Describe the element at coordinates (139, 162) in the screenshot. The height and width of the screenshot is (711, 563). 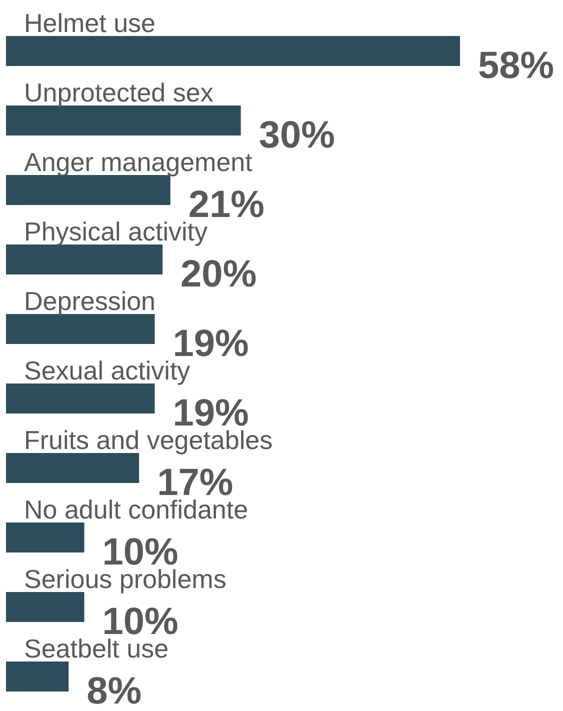
I see `y-tick-label: Anger management` at that location.